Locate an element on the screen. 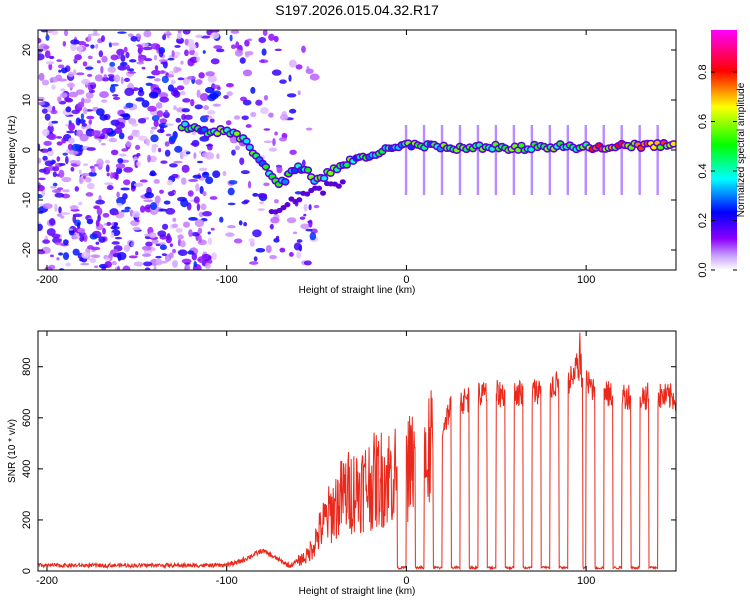 This screenshot has height=600, width=750. y-tick-label: 400 is located at coordinates (27, 469).